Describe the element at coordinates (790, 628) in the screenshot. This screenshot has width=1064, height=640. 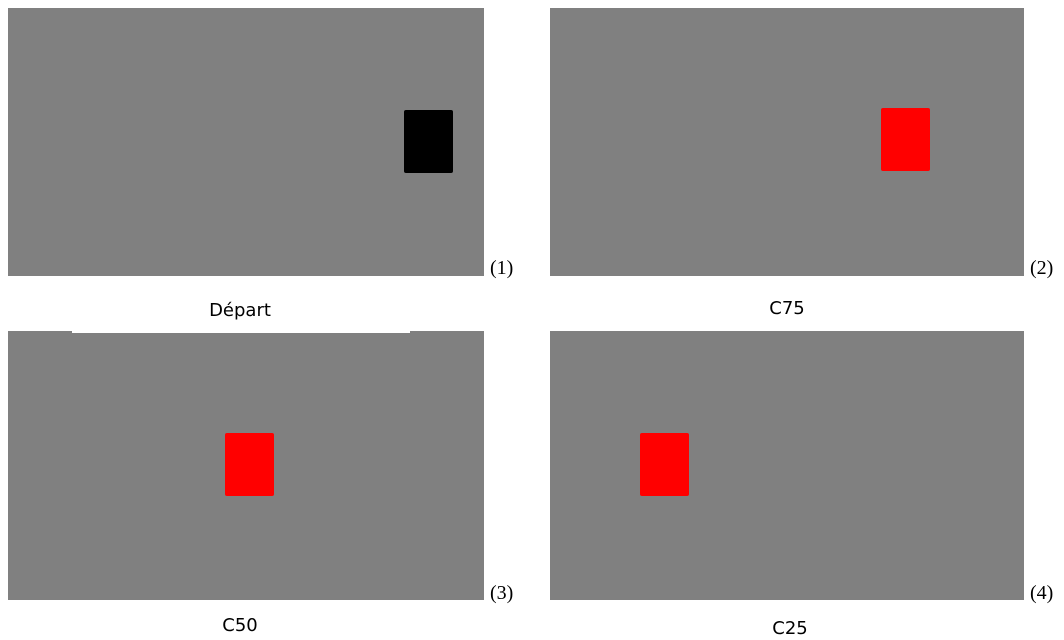
I see `panel-caption-4: C25` at that location.